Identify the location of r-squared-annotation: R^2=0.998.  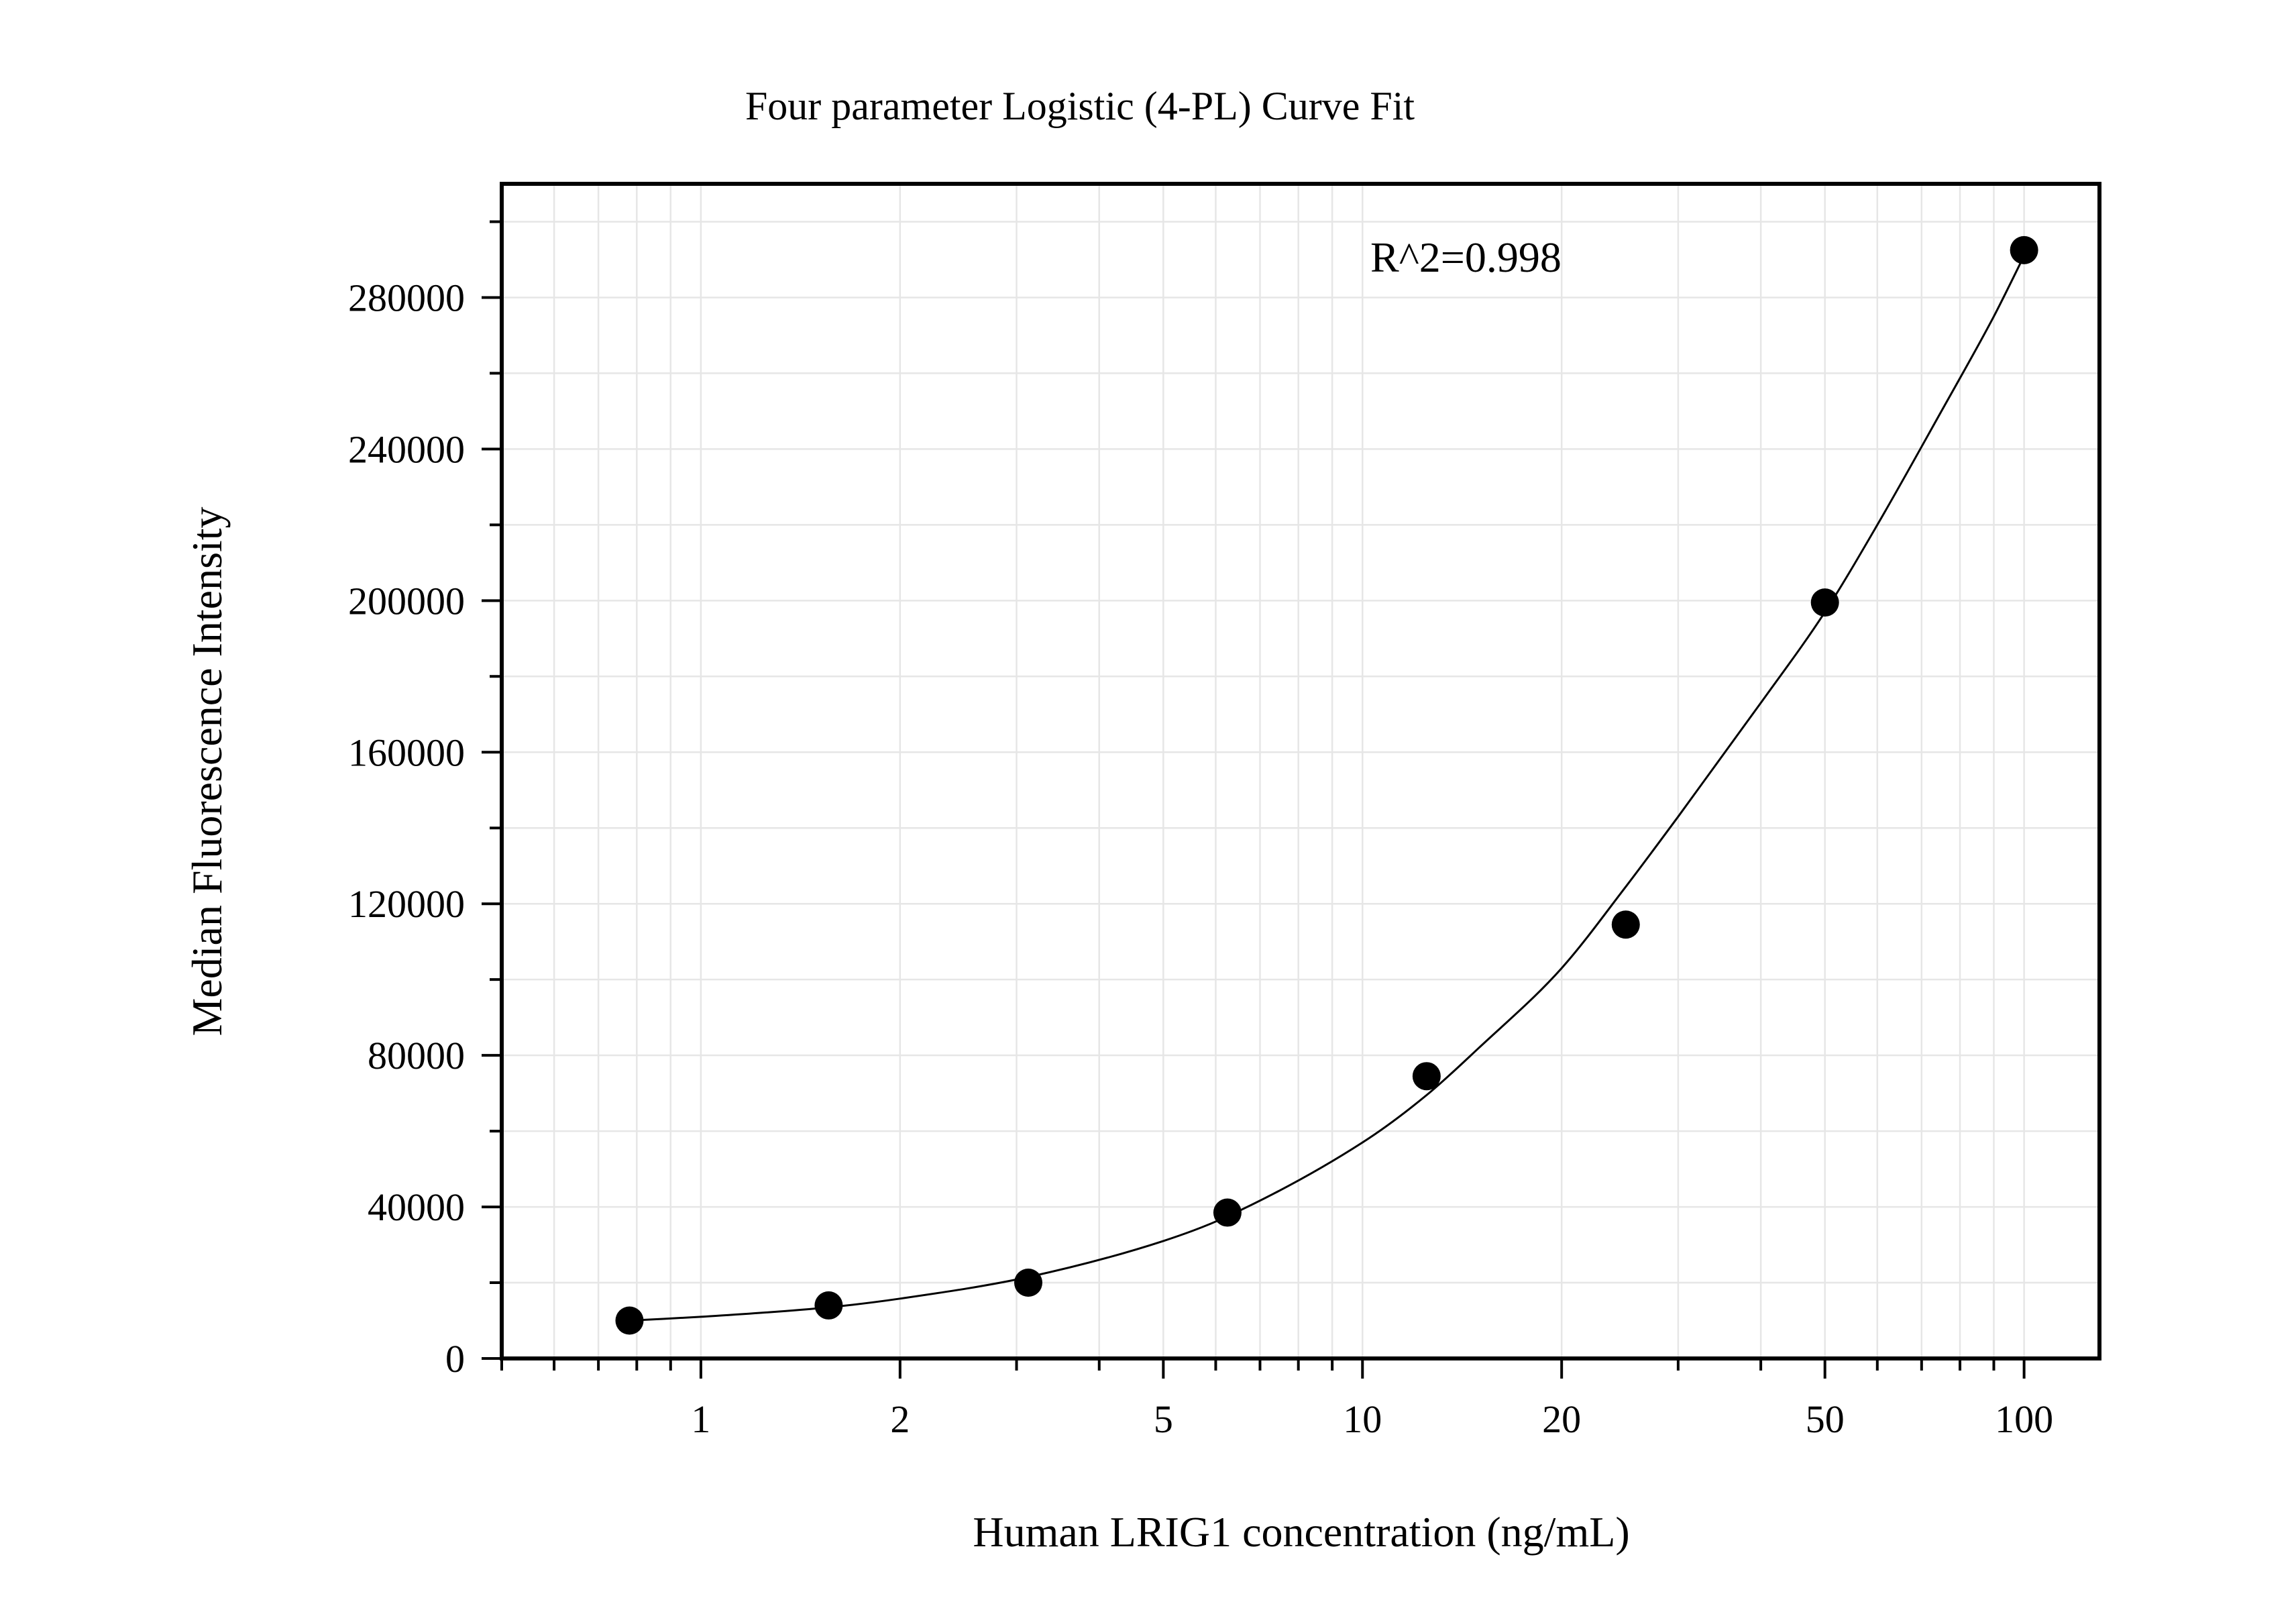
(1466, 257).